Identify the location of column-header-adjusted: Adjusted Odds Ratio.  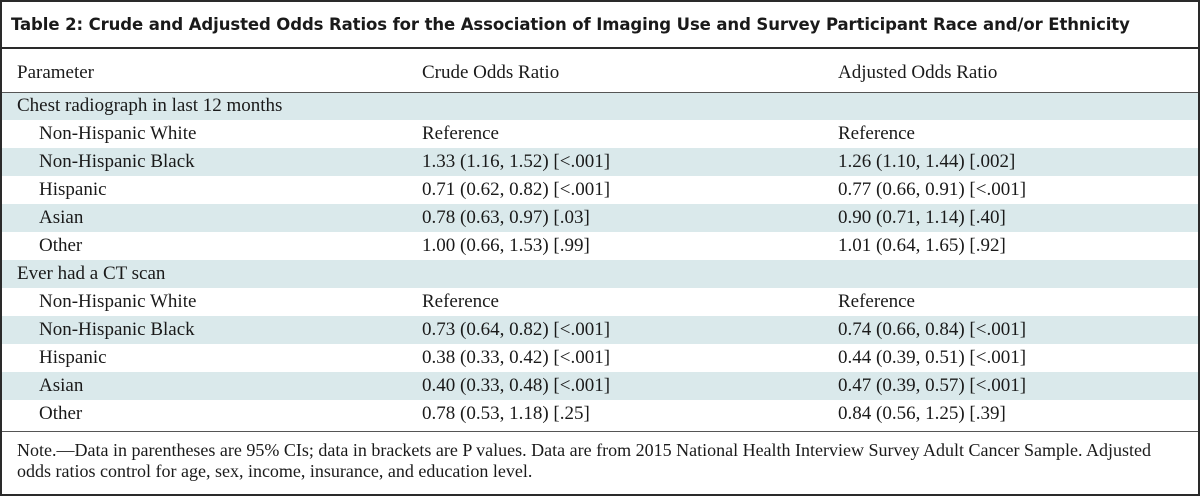
(918, 72).